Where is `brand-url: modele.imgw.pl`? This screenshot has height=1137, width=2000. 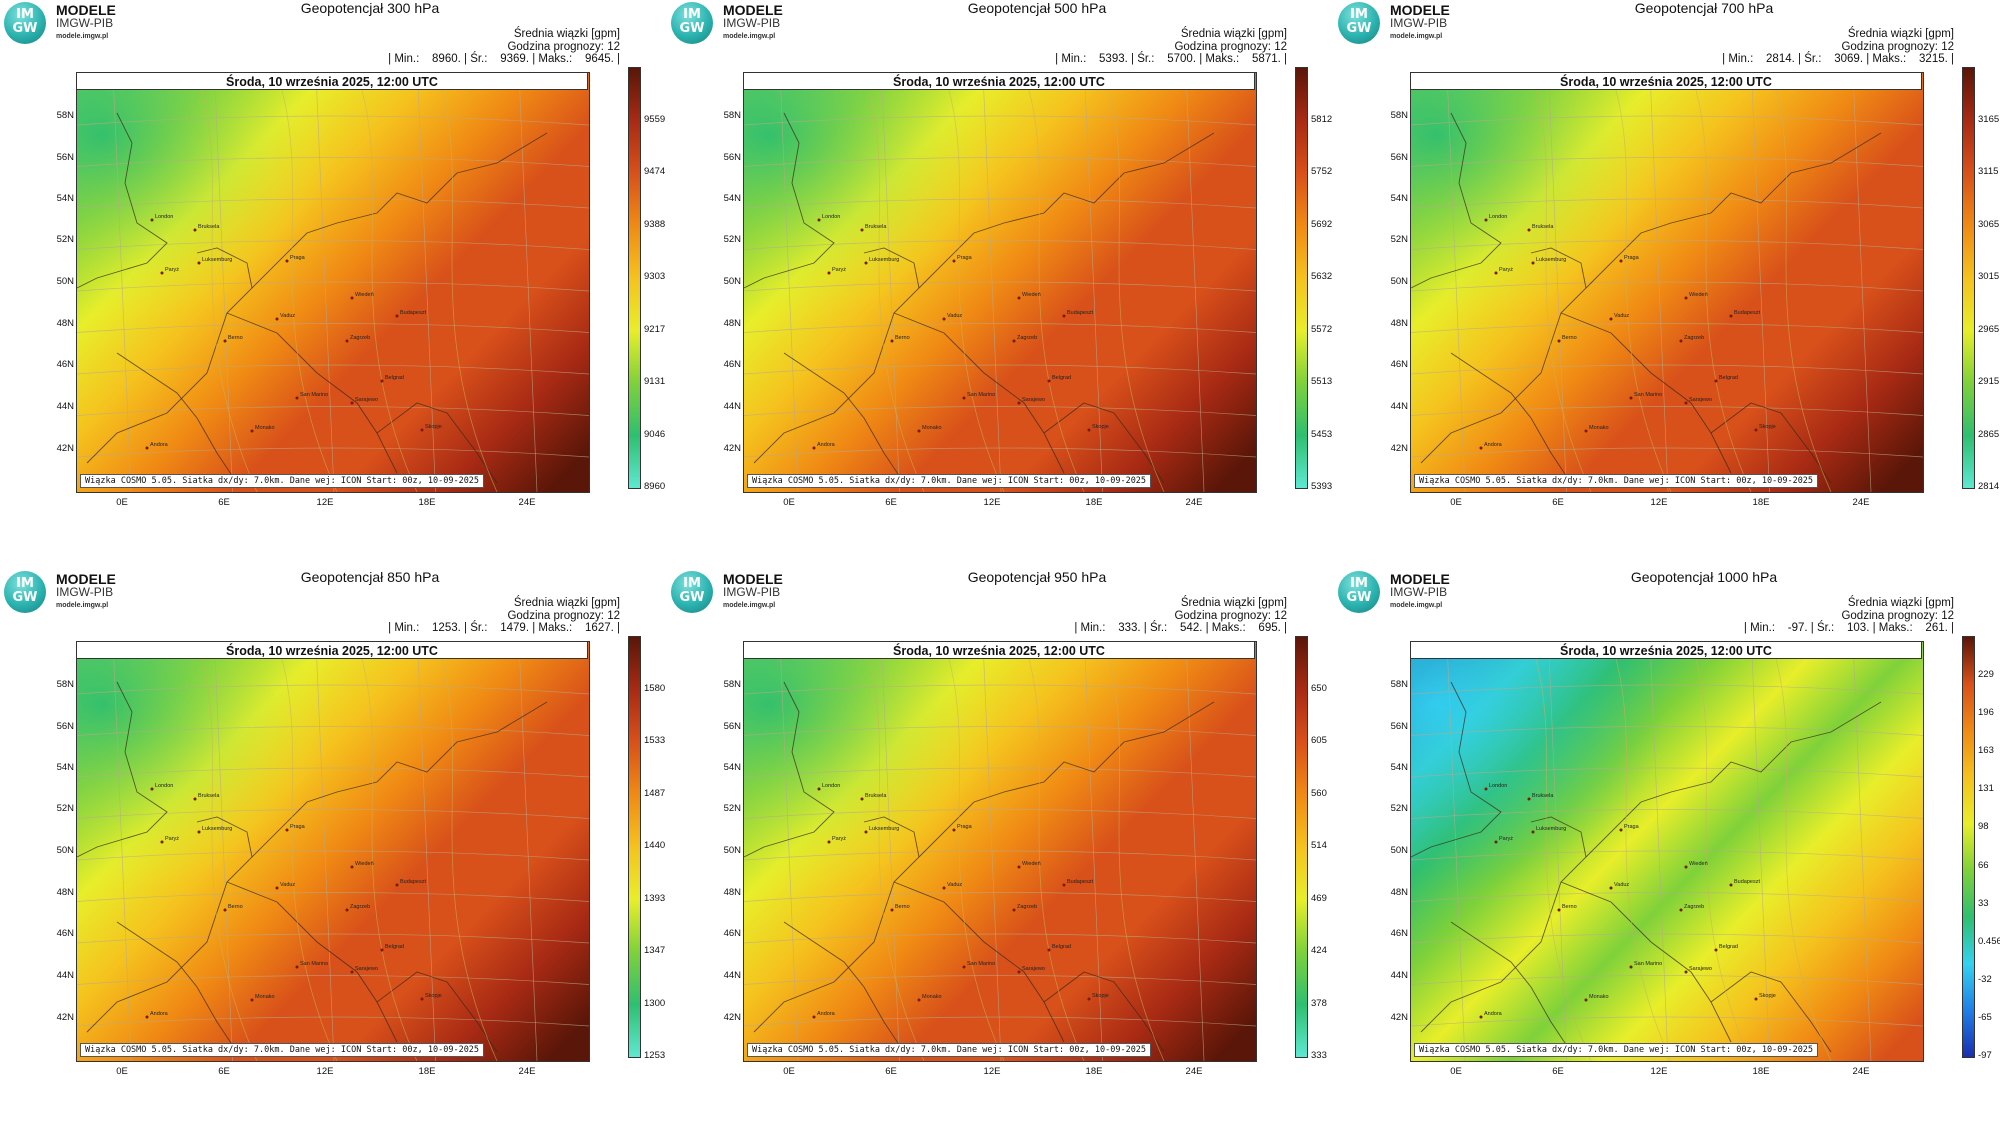 brand-url: modele.imgw.pl is located at coordinates (82, 36).